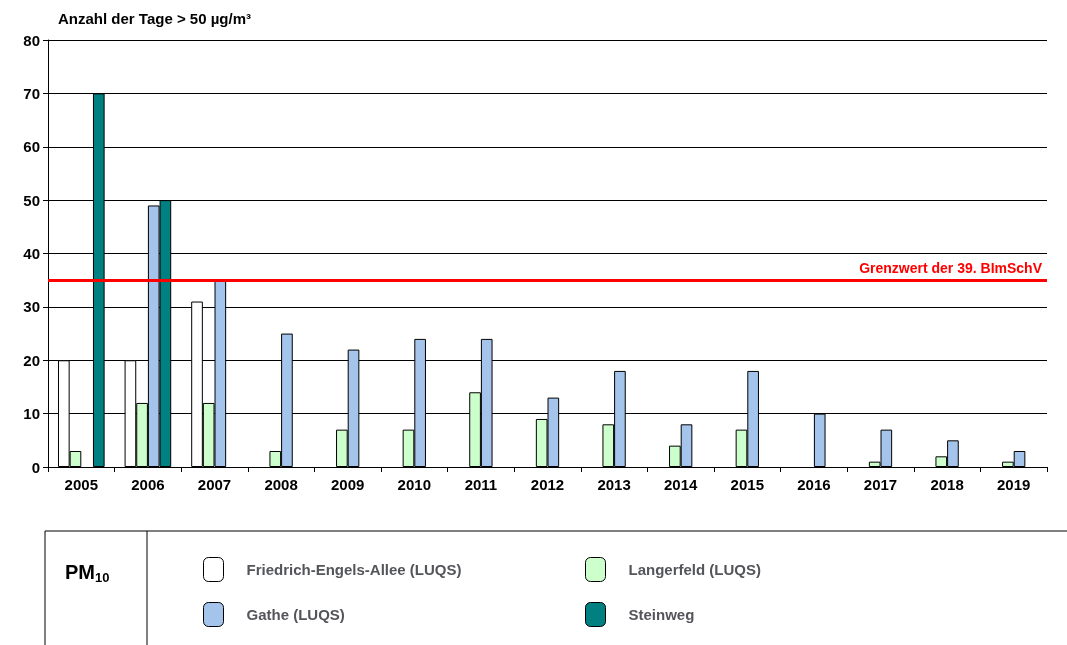 The width and height of the screenshot is (1067, 645). I want to click on x-tick-label: 2012, so click(547, 484).